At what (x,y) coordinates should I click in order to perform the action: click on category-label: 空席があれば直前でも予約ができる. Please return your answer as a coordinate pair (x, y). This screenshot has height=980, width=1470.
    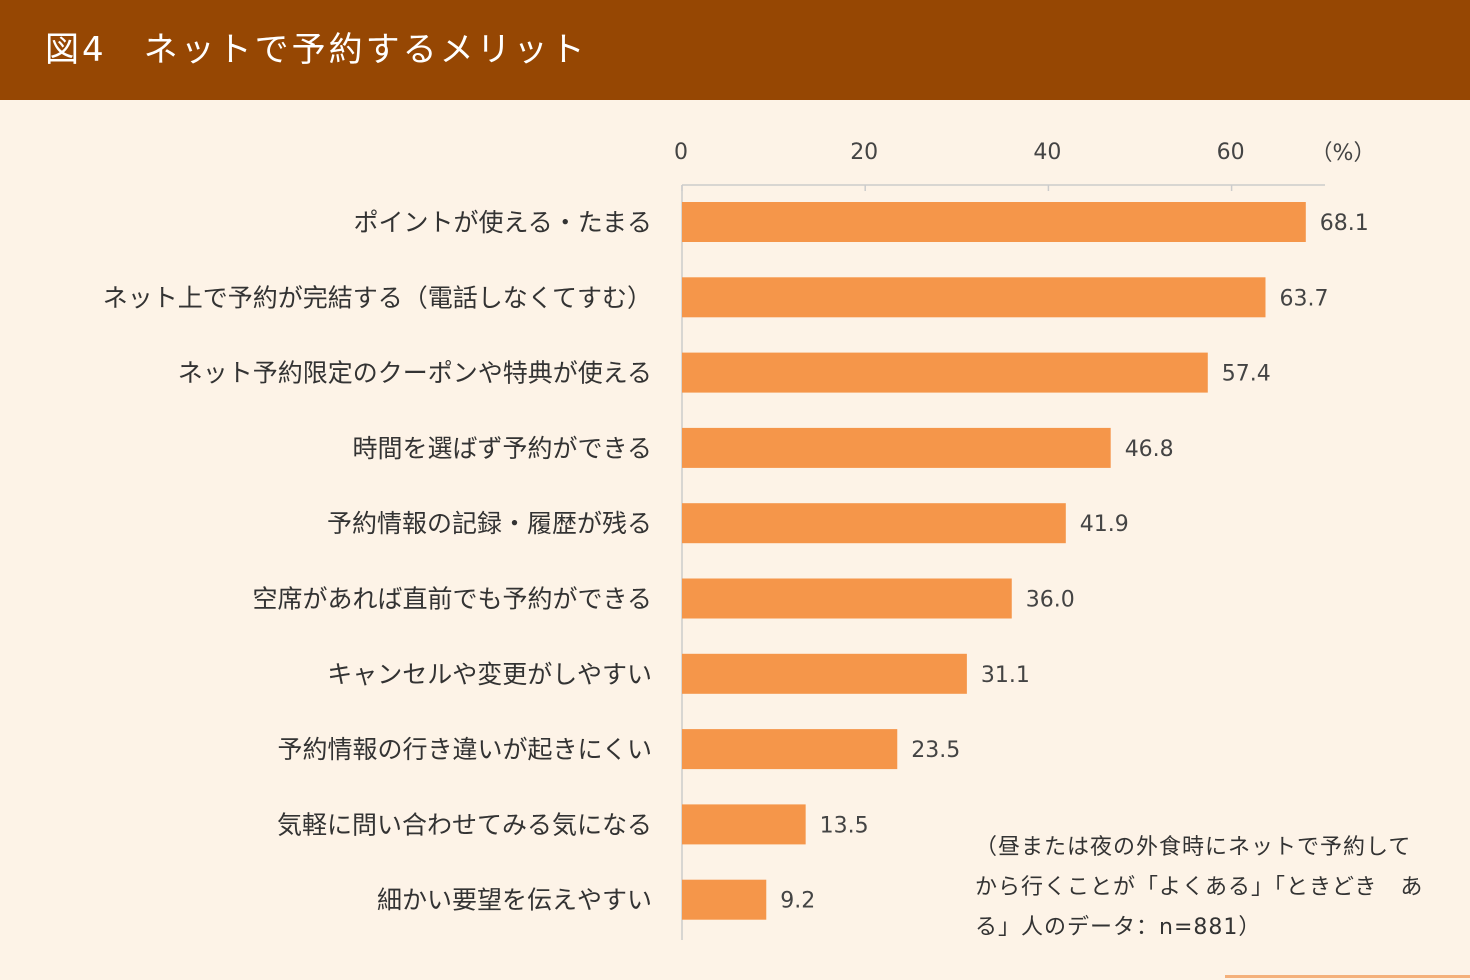
    Looking at the image, I should click on (452, 599).